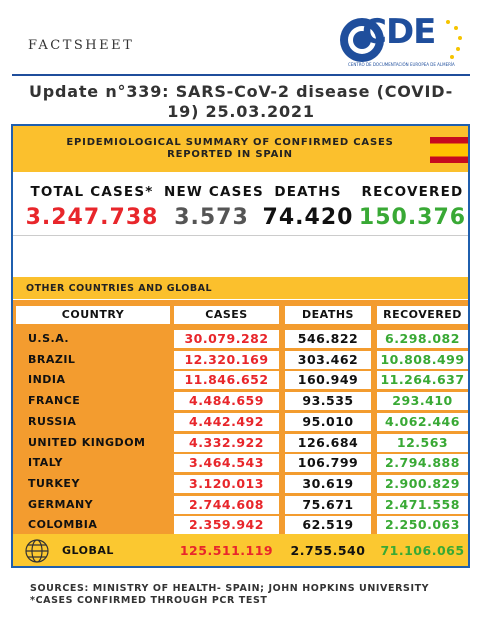  What do you see at coordinates (92, 192) in the screenshot?
I see `stat-label: TOTAL CASES*` at bounding box center [92, 192].